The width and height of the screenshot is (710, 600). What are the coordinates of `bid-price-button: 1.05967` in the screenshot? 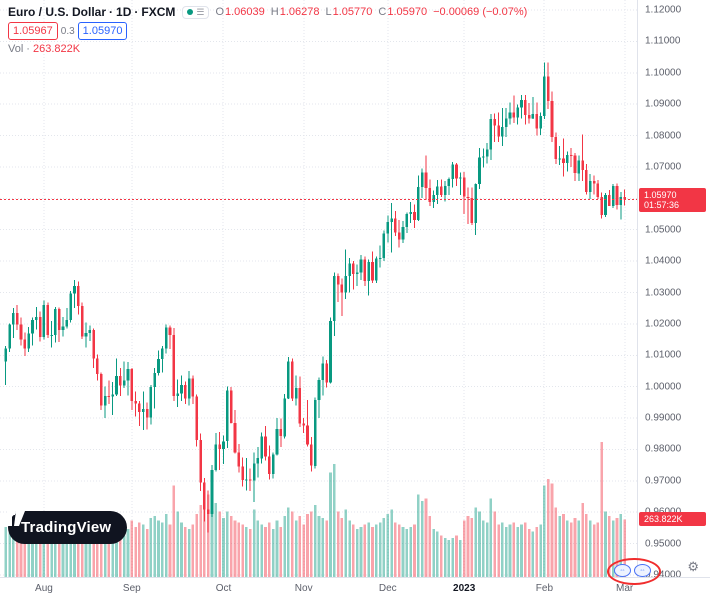 It's located at (33, 31).